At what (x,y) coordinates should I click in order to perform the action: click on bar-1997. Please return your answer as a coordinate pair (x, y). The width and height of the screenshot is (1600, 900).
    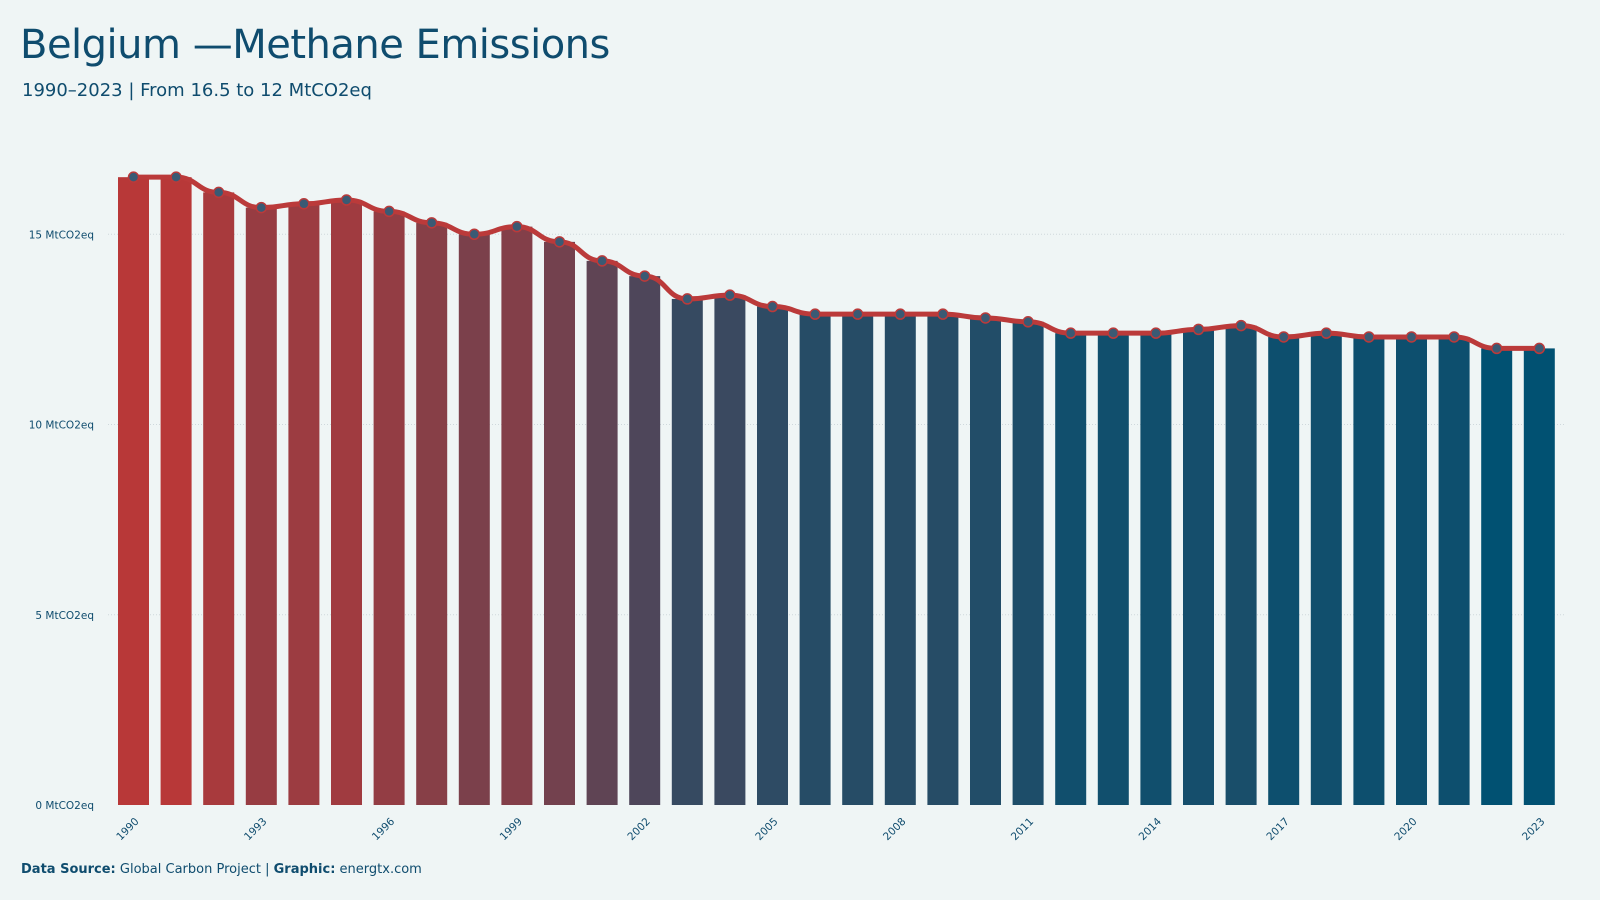
    Looking at the image, I should click on (432, 513).